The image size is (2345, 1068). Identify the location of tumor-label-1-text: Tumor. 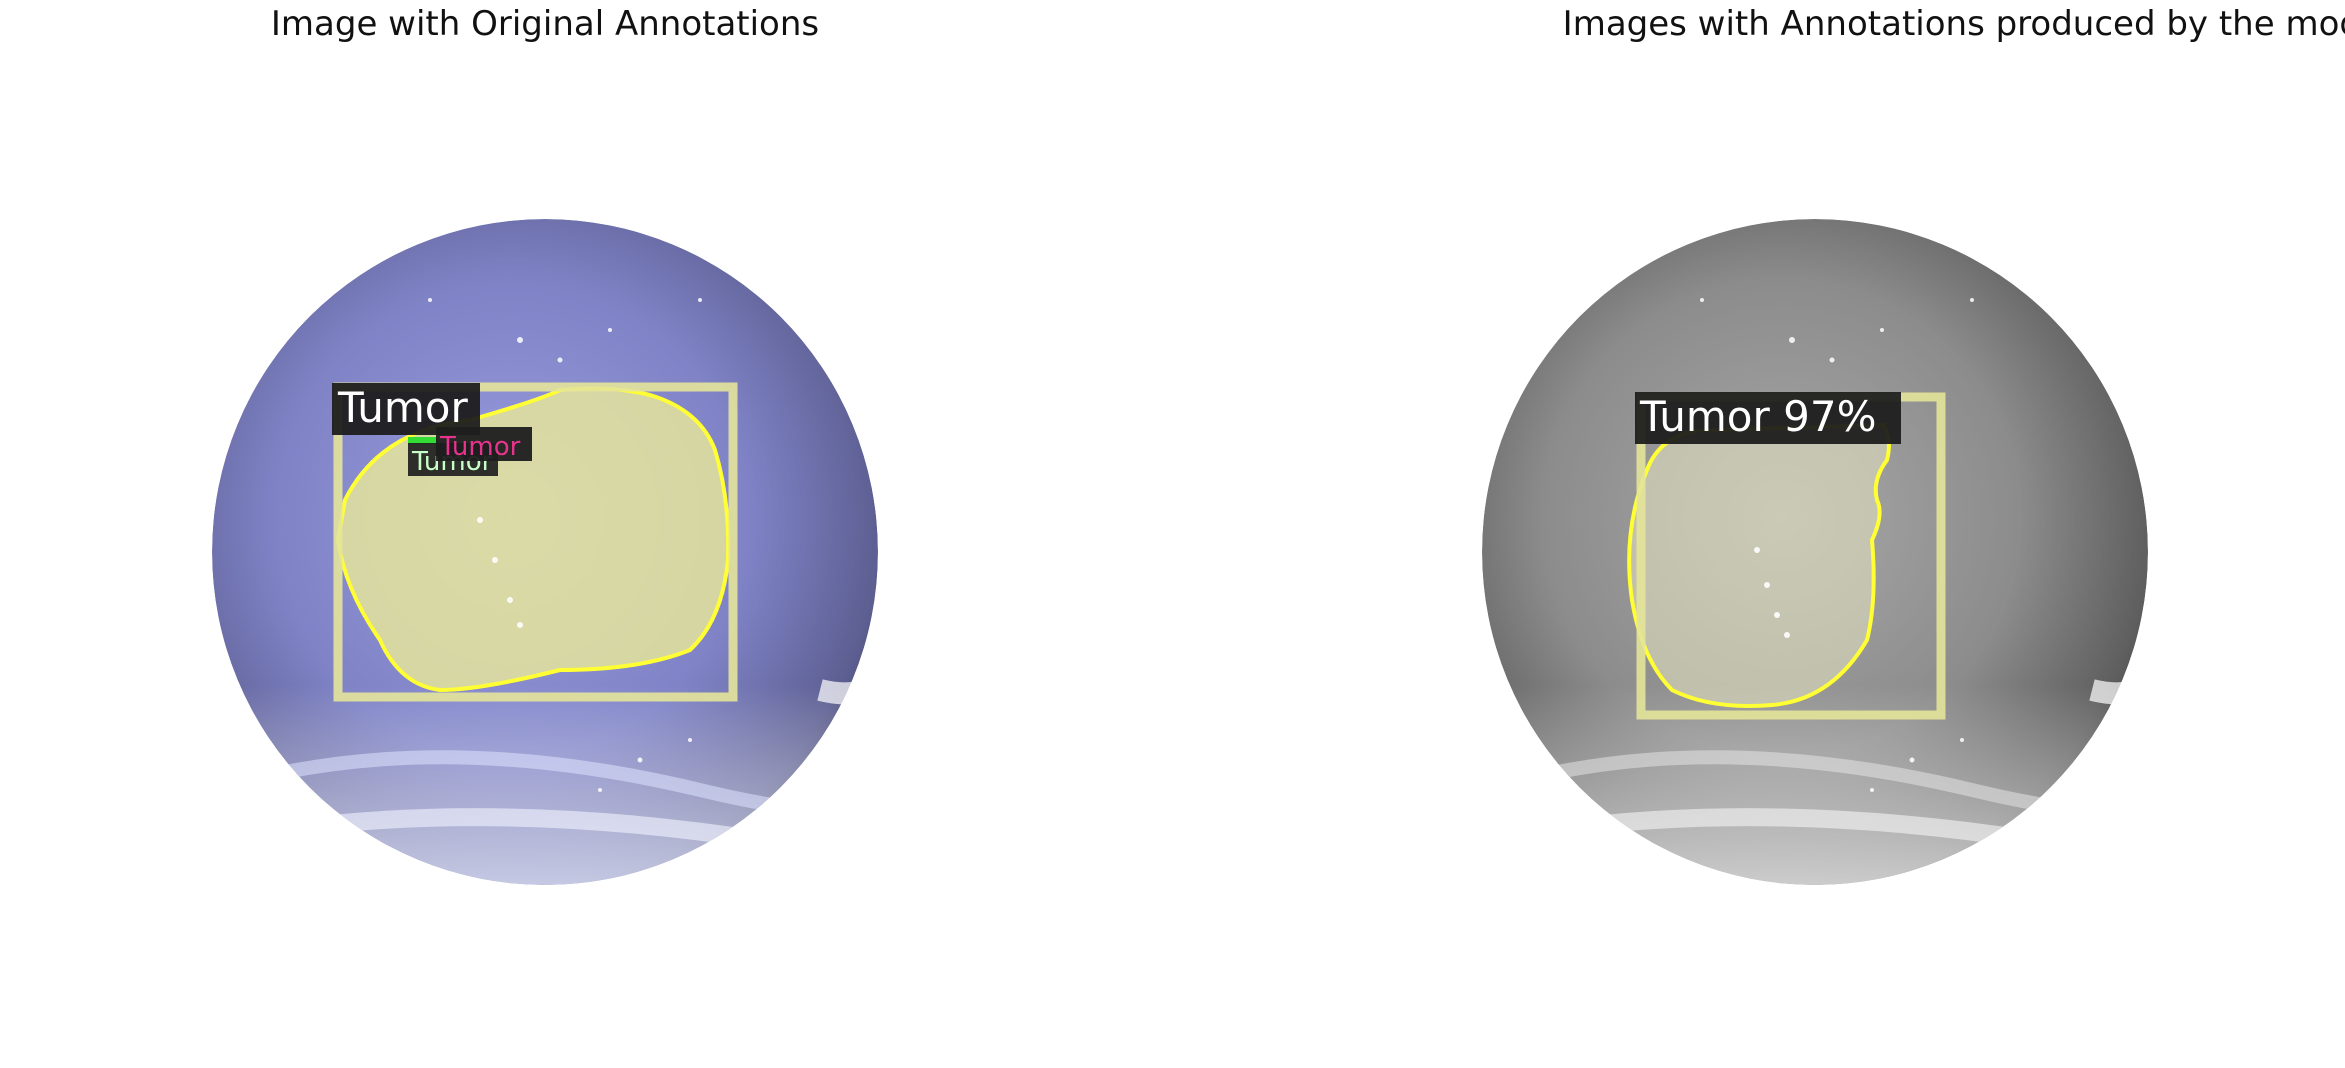
(403, 407).